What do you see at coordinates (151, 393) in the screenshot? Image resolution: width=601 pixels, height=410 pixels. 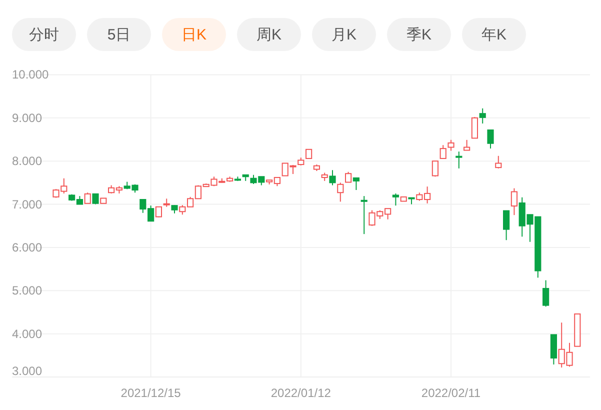 I see `x-tick-label: 2021/12/15` at bounding box center [151, 393].